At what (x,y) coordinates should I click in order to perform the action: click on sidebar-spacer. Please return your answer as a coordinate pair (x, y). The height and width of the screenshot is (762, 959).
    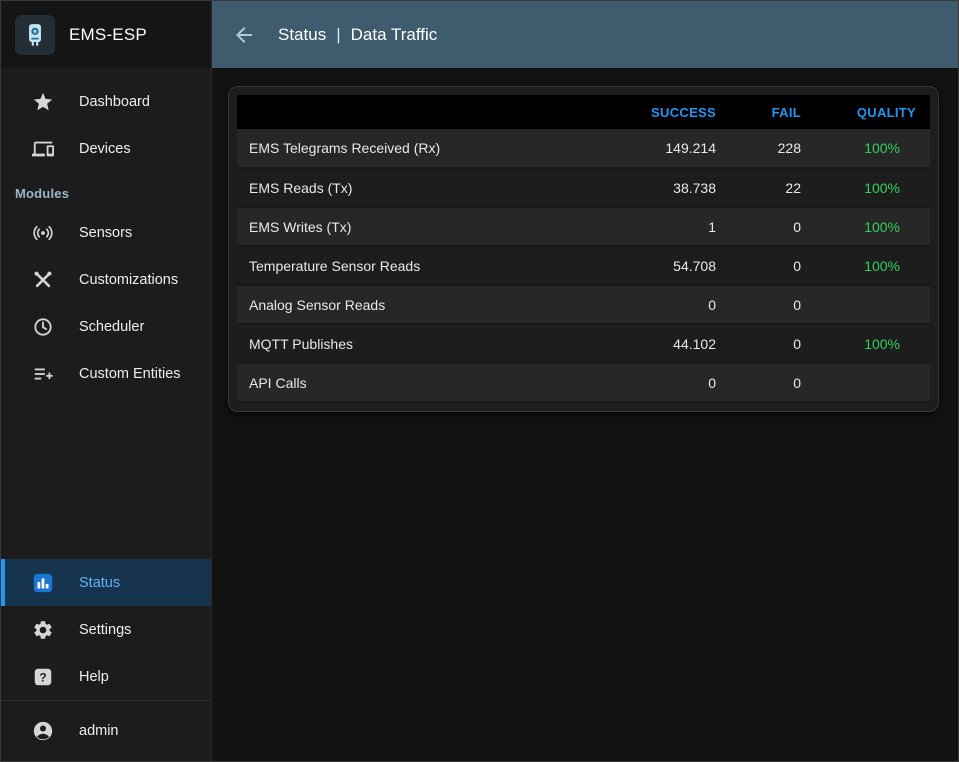
    Looking at the image, I should click on (106, 478).